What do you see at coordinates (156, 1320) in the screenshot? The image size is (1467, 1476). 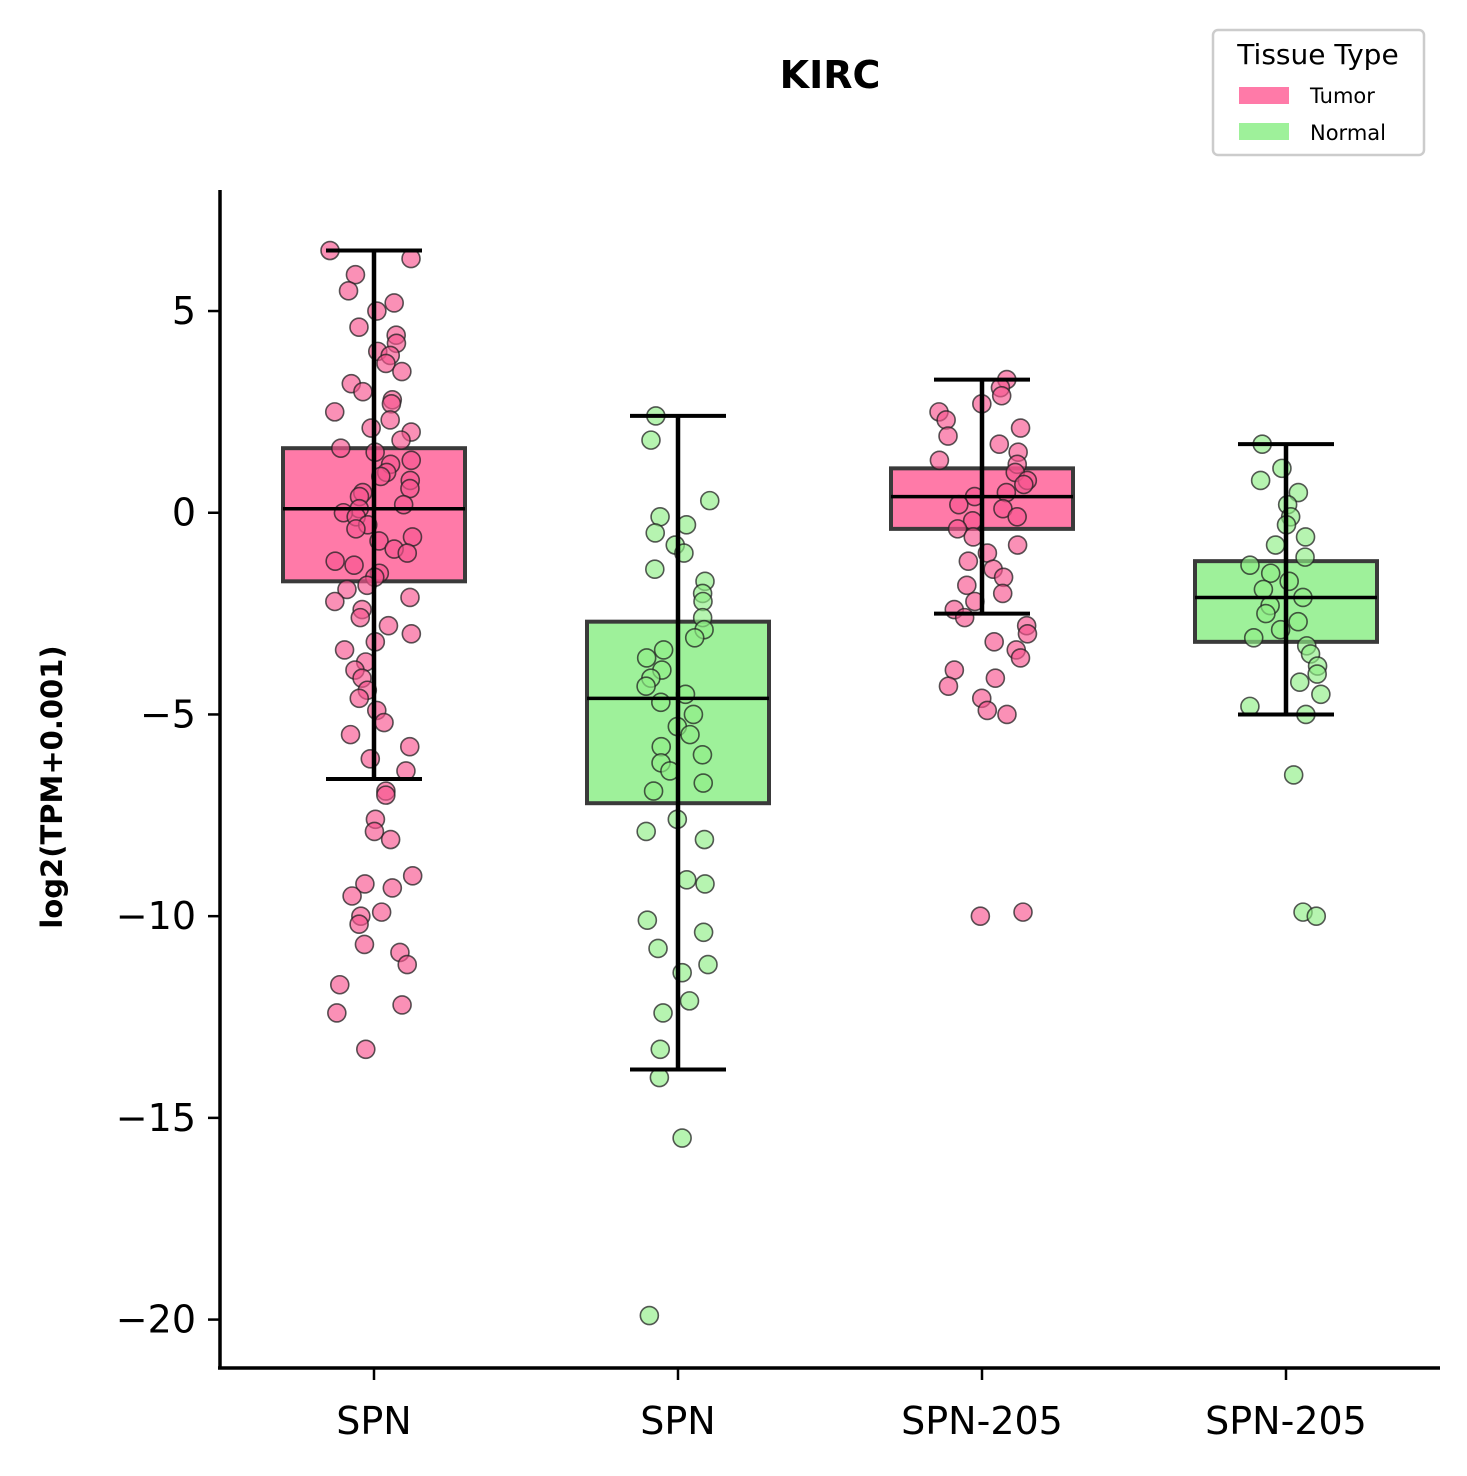 I see `y-tick-label: −20` at bounding box center [156, 1320].